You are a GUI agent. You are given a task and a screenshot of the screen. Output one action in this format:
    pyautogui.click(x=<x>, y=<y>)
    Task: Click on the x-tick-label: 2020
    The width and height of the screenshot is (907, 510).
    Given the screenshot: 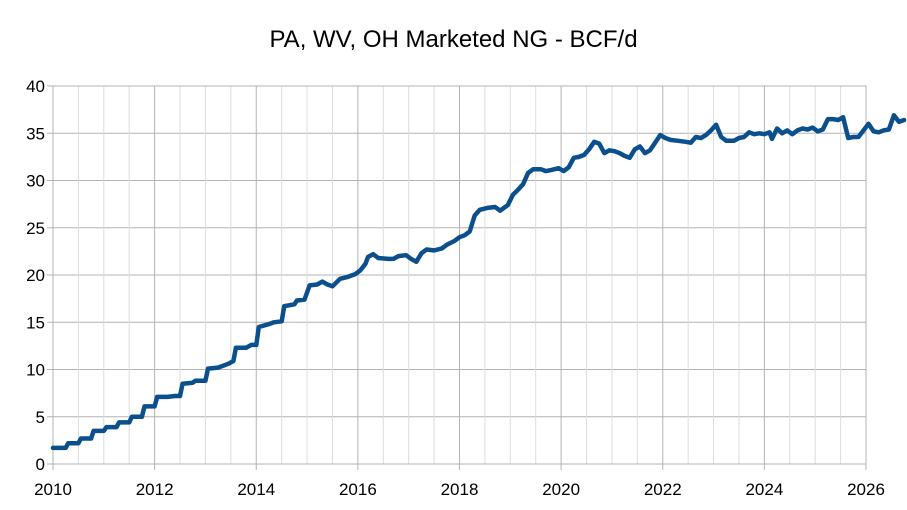 What is the action you would take?
    pyautogui.click(x=561, y=489)
    